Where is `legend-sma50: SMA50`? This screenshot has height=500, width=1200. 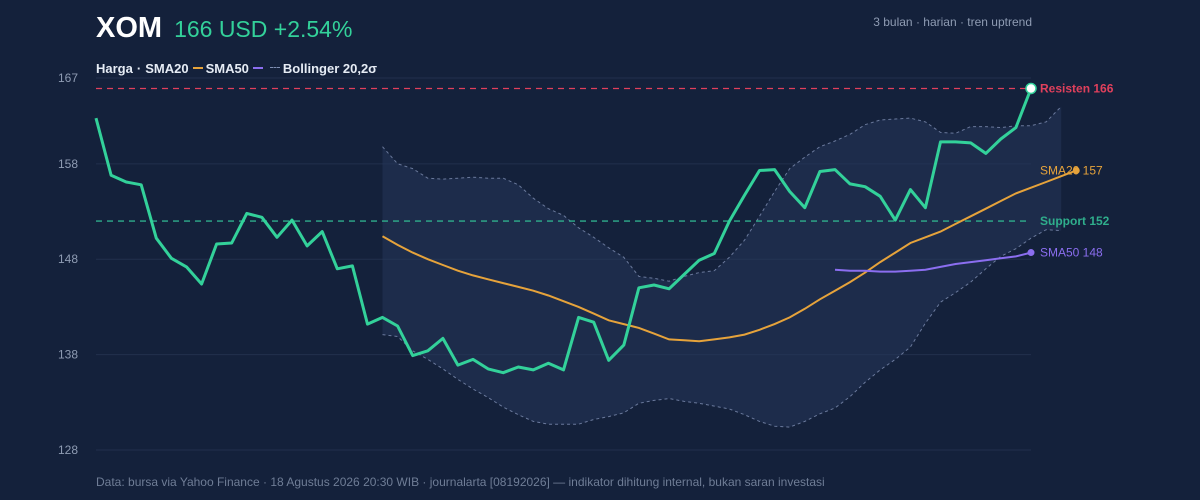 legend-sma50: SMA50 is located at coordinates (227, 68).